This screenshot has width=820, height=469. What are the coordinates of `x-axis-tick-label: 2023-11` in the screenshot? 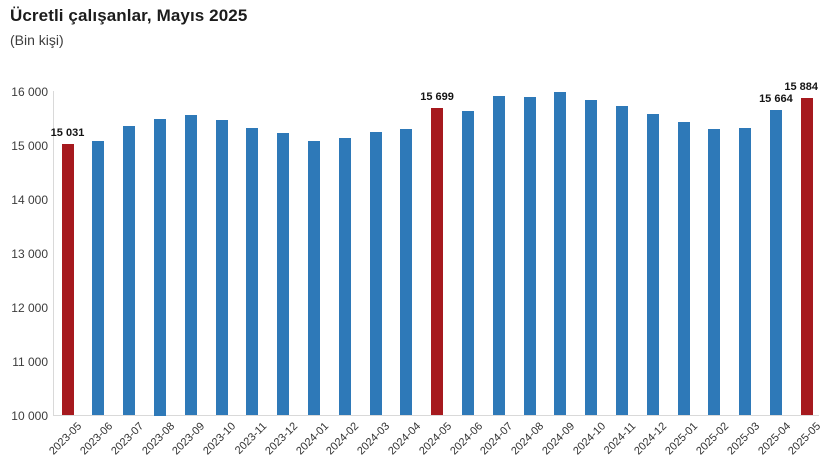 It's located at (251, 438).